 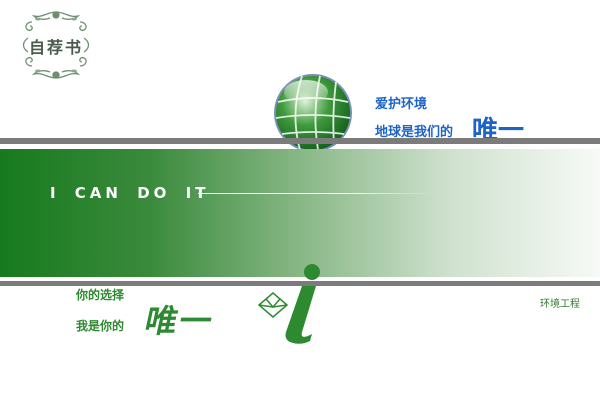 What do you see at coordinates (55, 47) in the screenshot?
I see `logo-title: 自荐书` at bounding box center [55, 47].